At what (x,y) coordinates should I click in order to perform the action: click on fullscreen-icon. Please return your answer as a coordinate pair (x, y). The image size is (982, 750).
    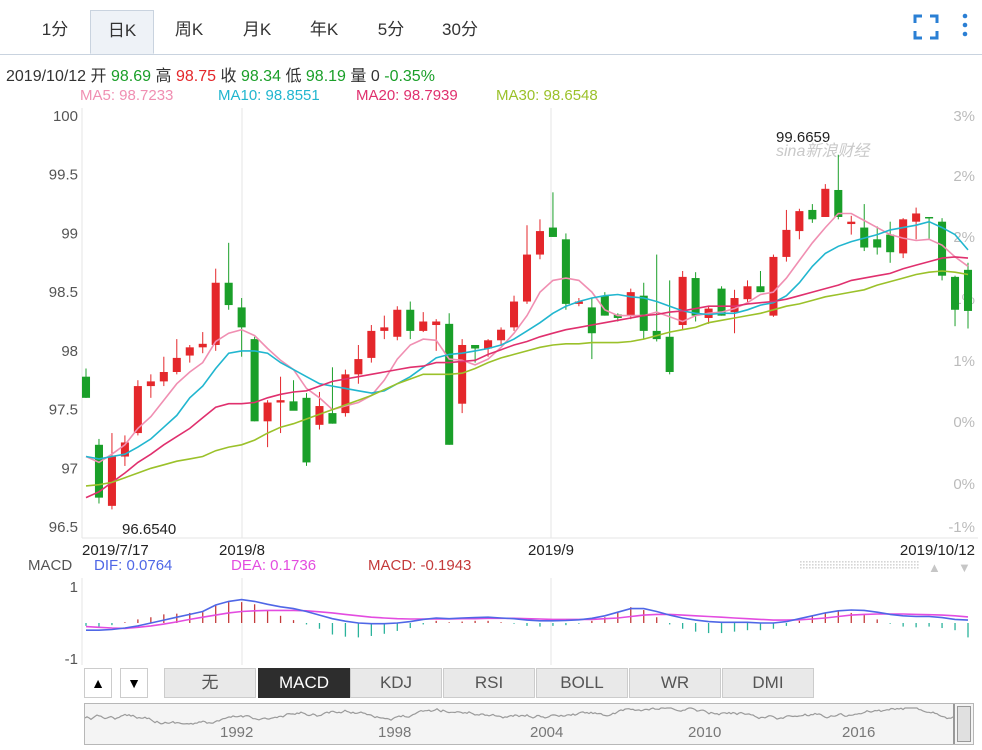
    Looking at the image, I should click on (926, 27).